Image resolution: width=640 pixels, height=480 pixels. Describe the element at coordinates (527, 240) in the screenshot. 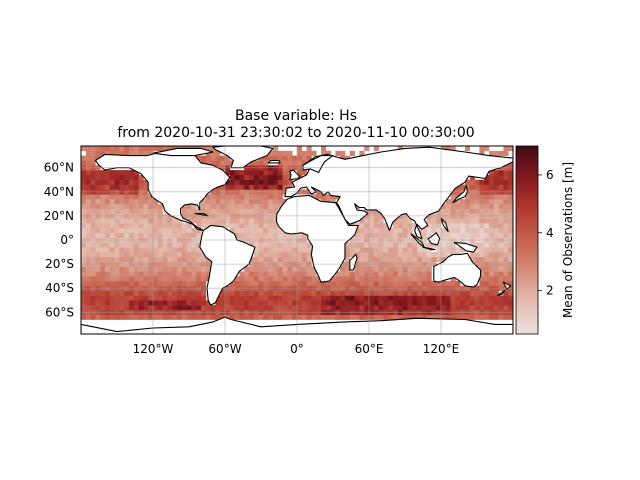

I see `colorbar-gradient` at that location.